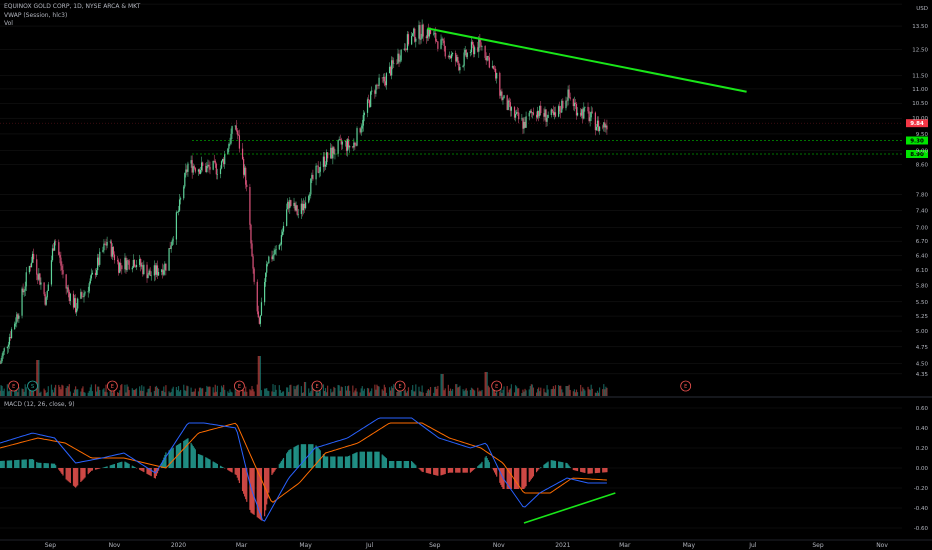 The image size is (932, 550). Describe the element at coordinates (921, 509) in the screenshot. I see `macd-tick-label: -0.40` at that location.